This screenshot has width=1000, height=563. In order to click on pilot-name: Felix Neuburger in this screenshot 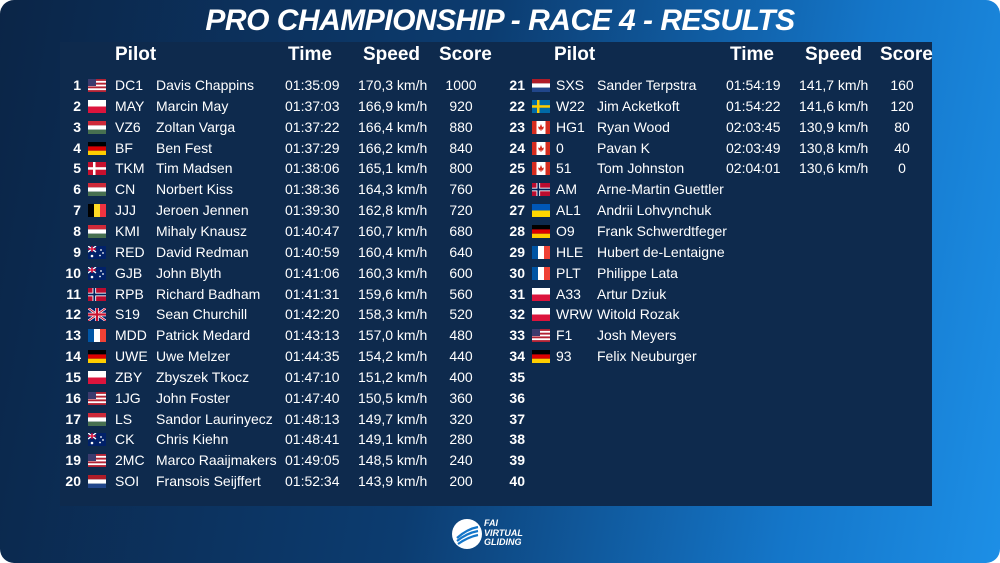, I will do `click(647, 356)`.